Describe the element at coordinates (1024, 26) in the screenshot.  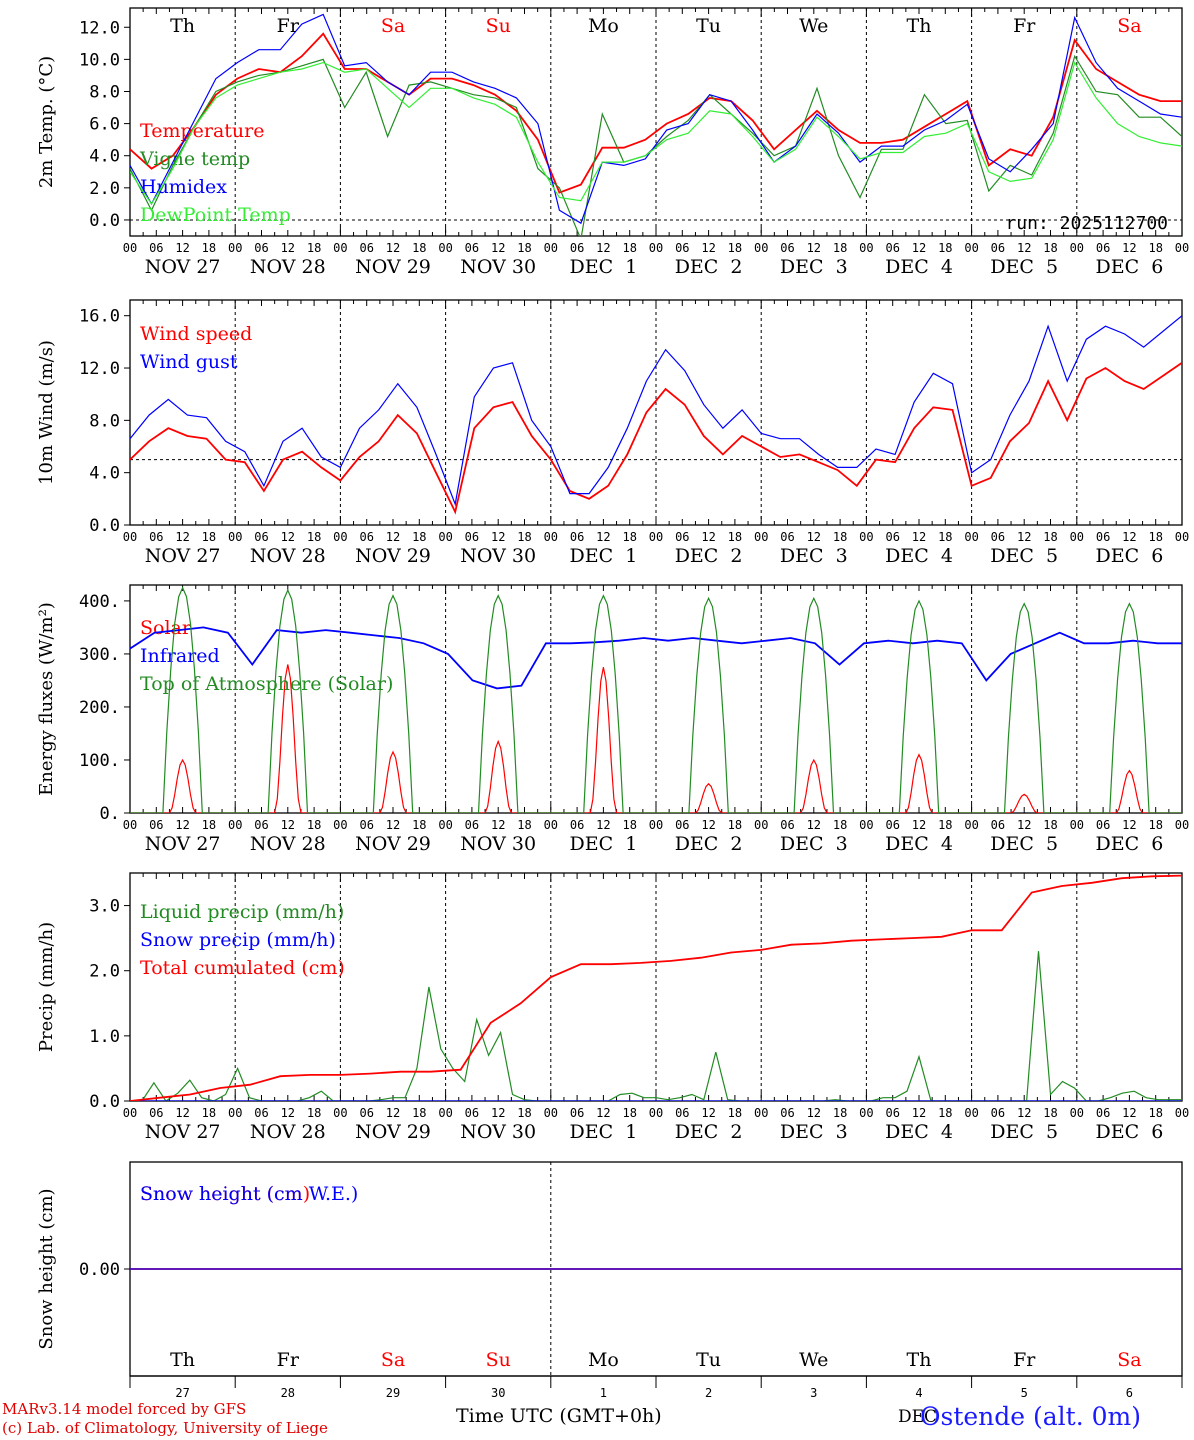
I see `weekday-label-top: Fr` at that location.